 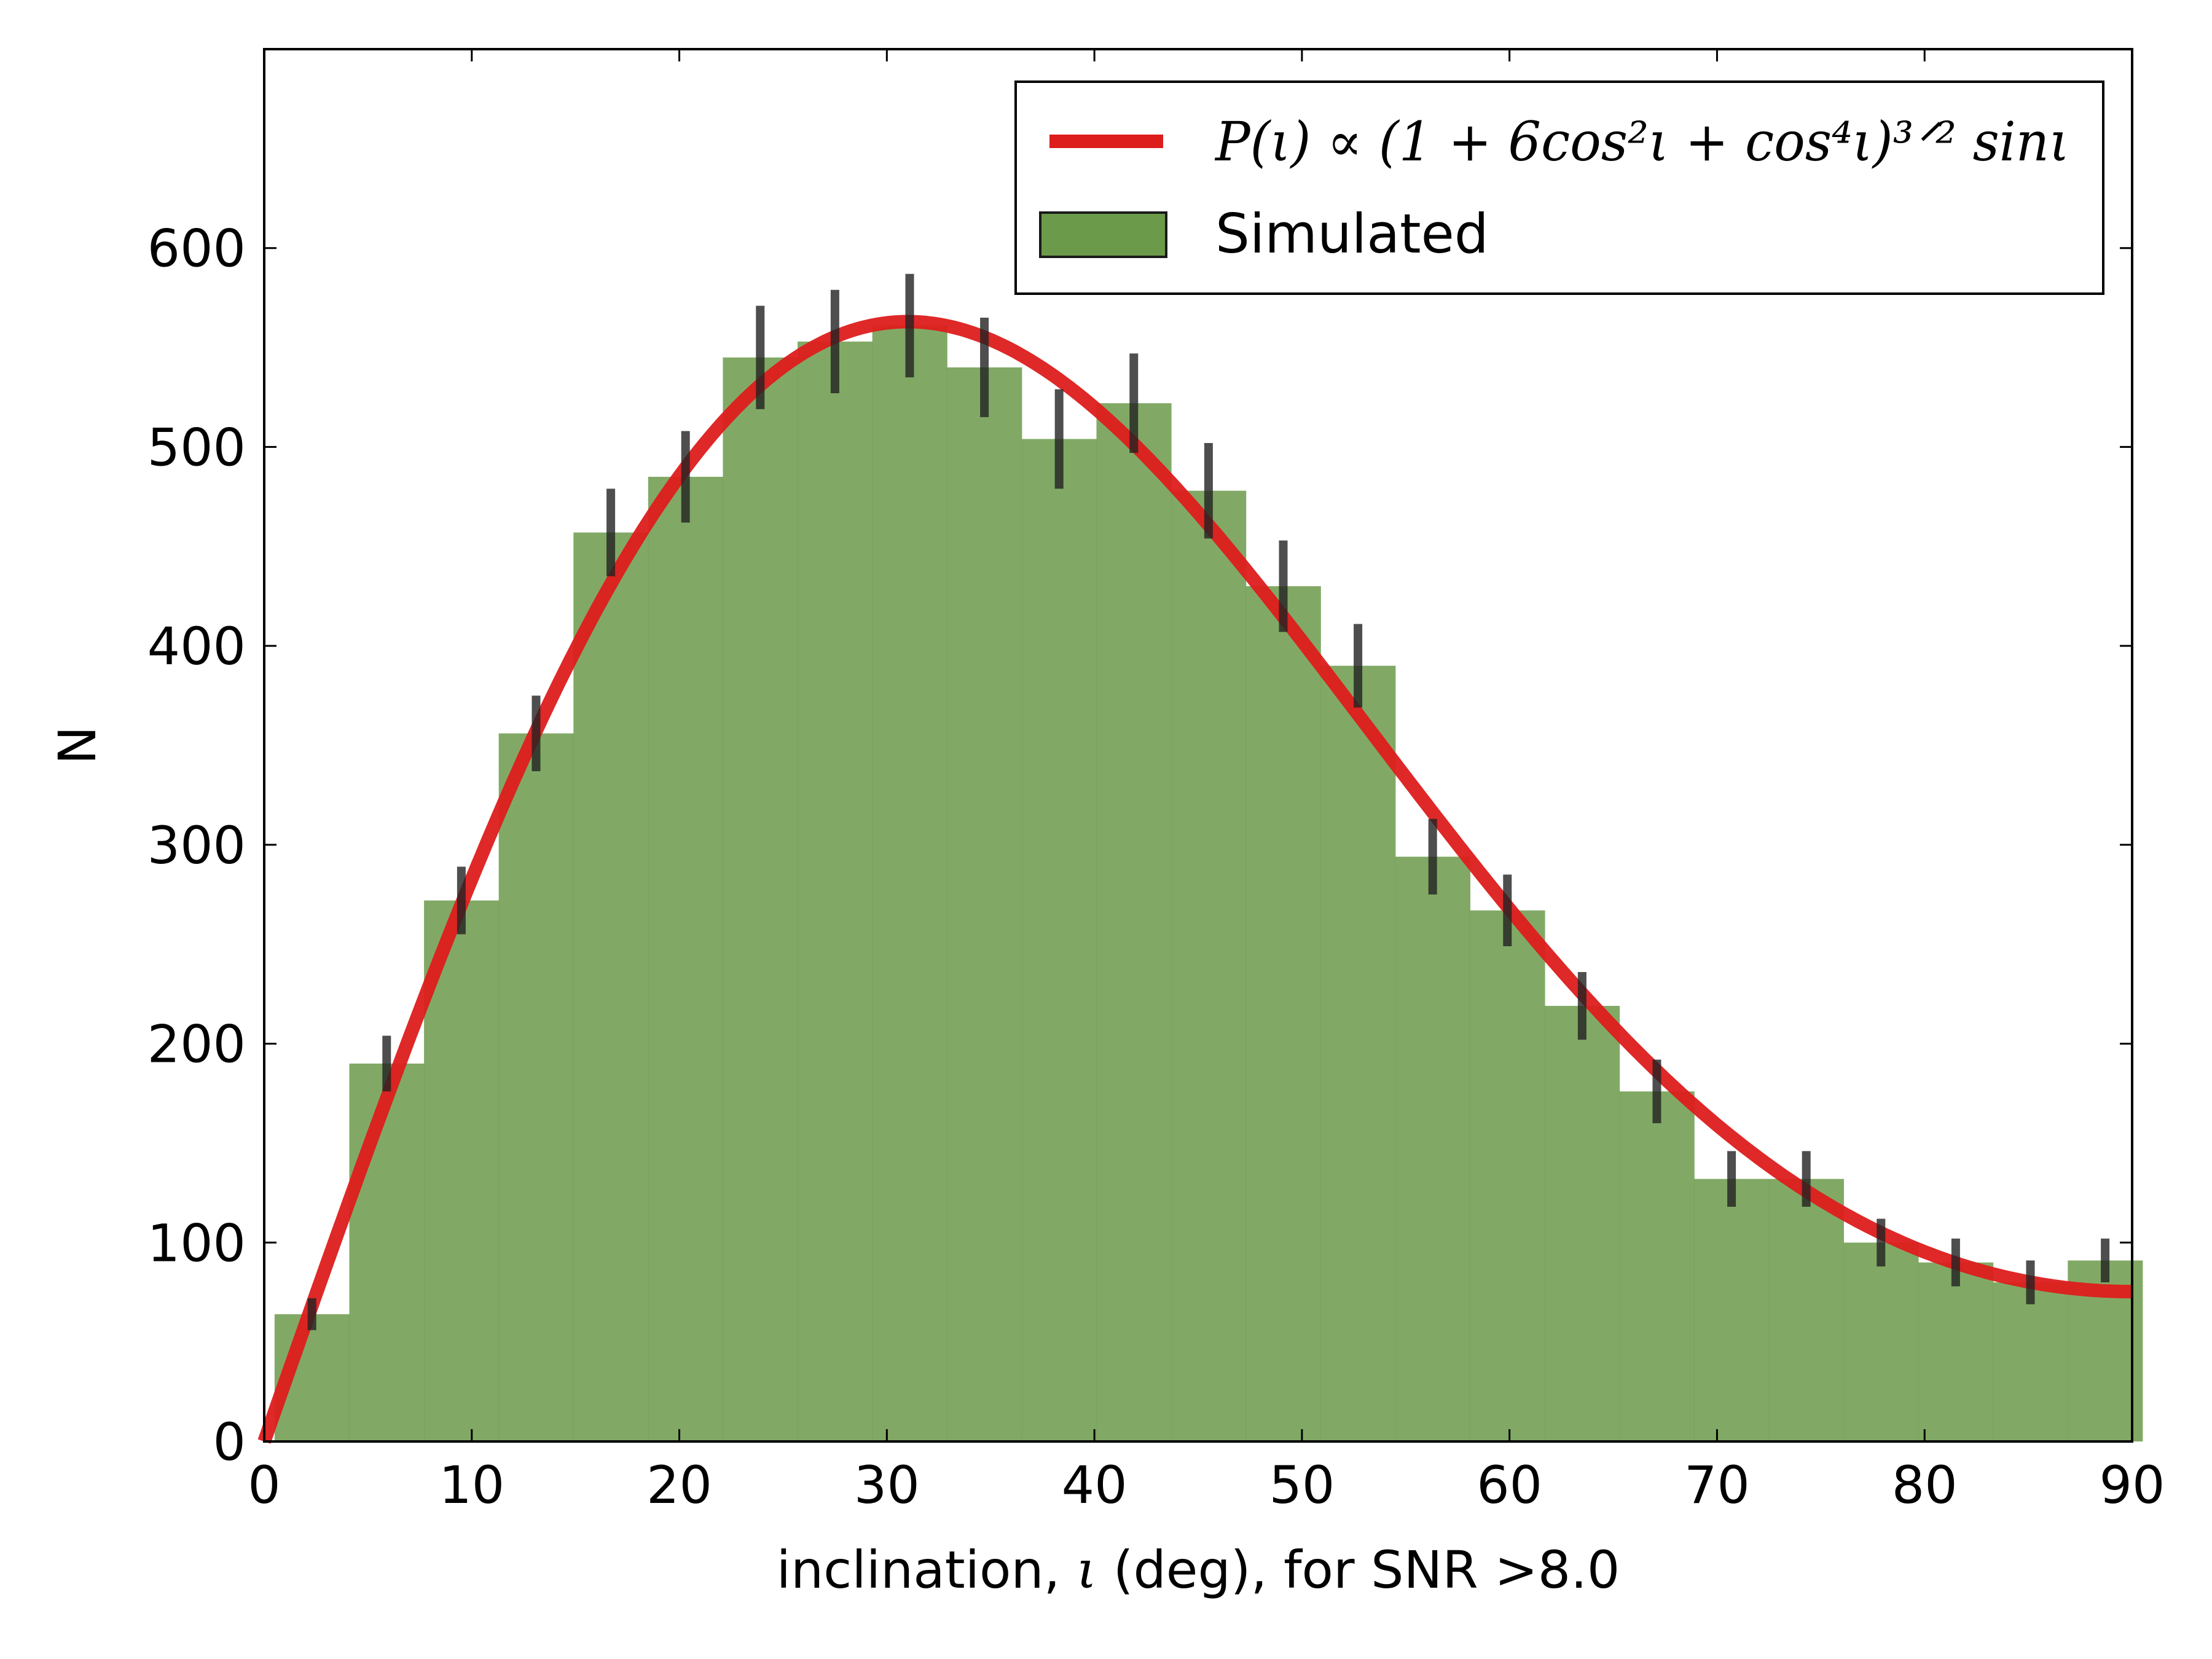 I want to click on y-tick-label: 200, so click(x=196, y=1044).